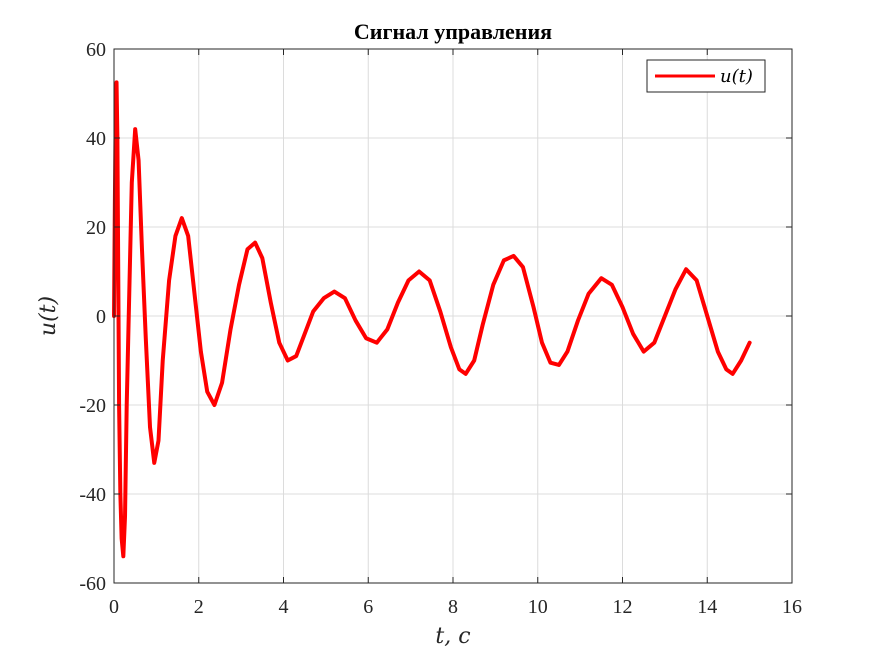  I want to click on y-tick-label: 60, so click(96, 50).